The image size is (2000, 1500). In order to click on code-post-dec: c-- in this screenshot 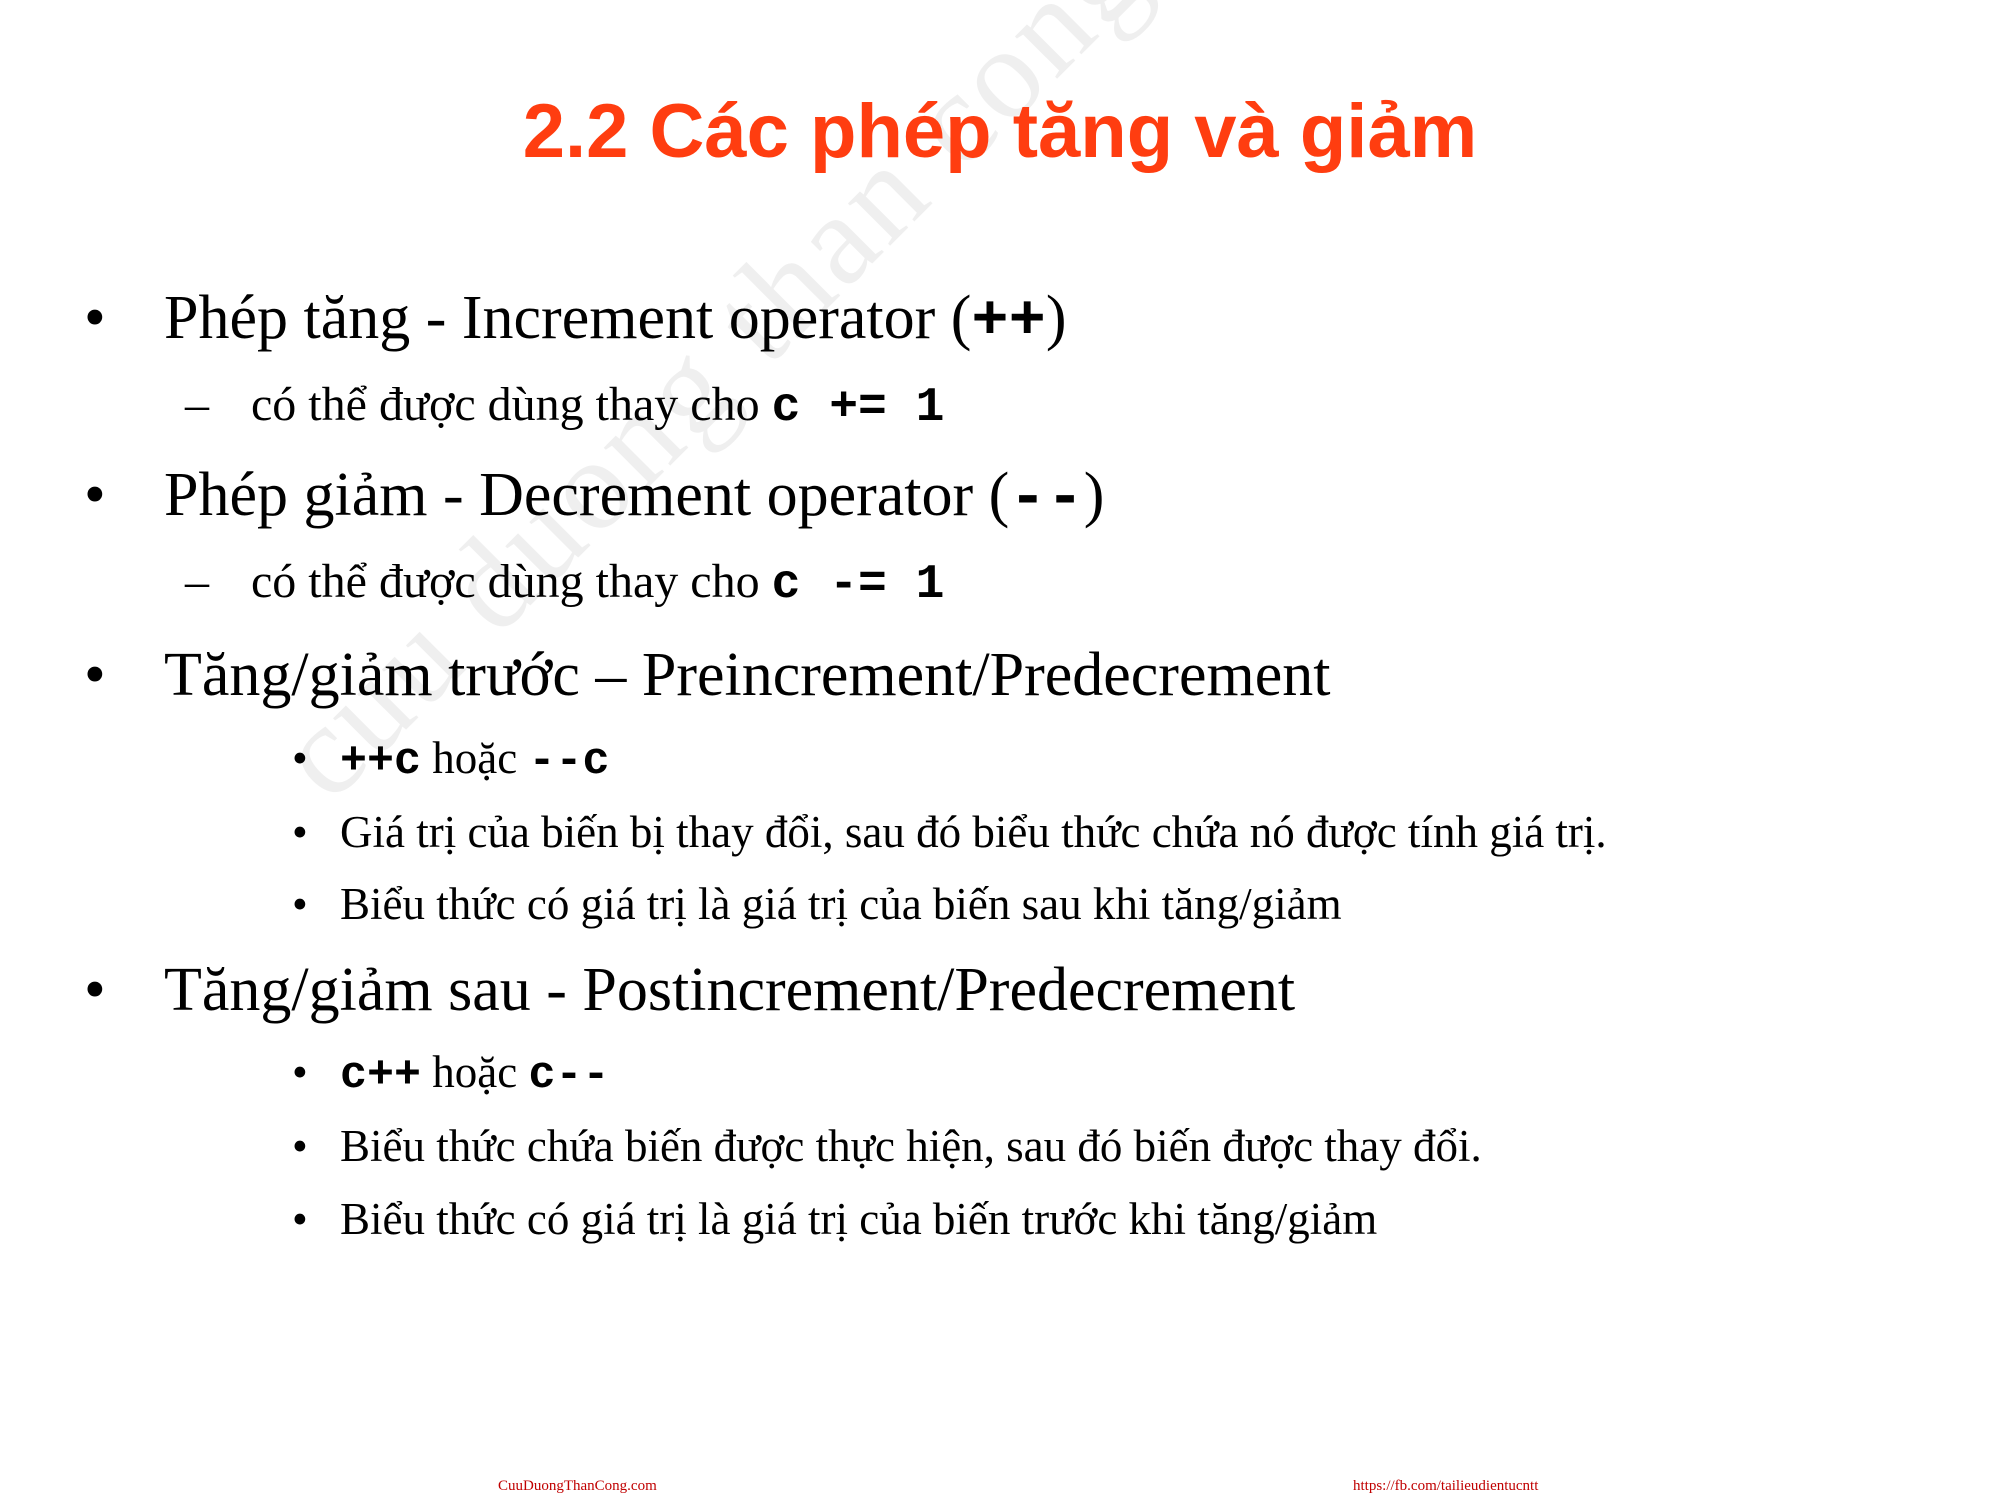, I will do `click(569, 1075)`.